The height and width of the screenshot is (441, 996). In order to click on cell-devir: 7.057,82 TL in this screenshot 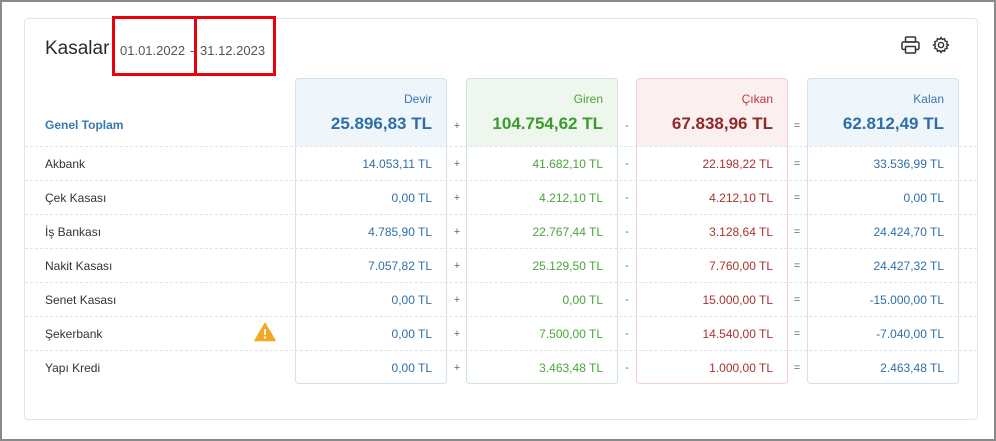, I will do `click(400, 266)`.